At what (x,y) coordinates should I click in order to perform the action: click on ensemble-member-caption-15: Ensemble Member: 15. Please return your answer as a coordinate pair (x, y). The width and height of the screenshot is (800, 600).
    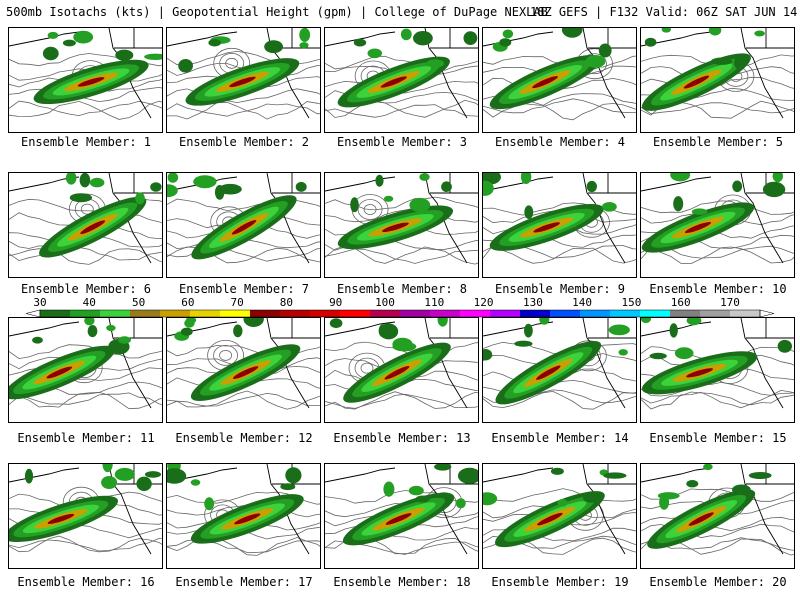
    Looking at the image, I should click on (718, 438).